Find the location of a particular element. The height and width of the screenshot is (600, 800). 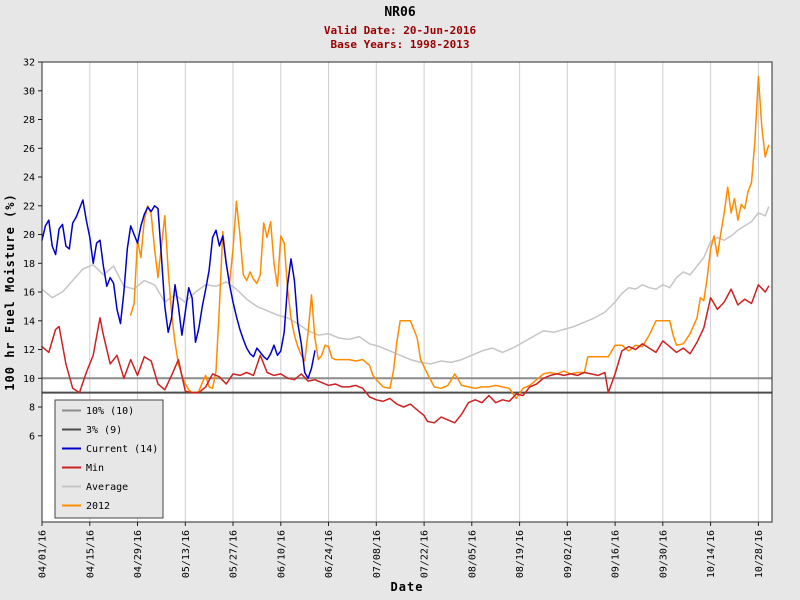

y-axis-title: 100 hr Fuel Moisture (%) is located at coordinates (10, 291).